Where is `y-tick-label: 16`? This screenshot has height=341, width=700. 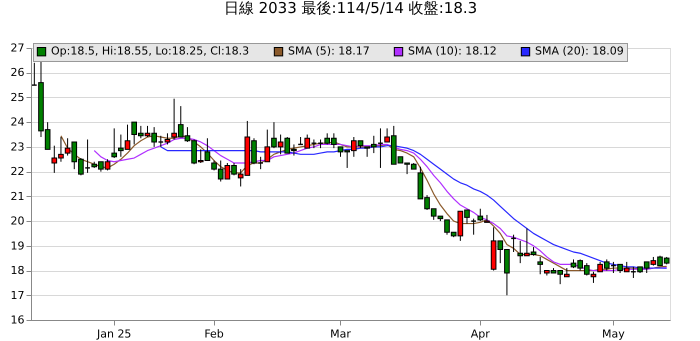
y-tick-label: 16 is located at coordinates (17, 320).